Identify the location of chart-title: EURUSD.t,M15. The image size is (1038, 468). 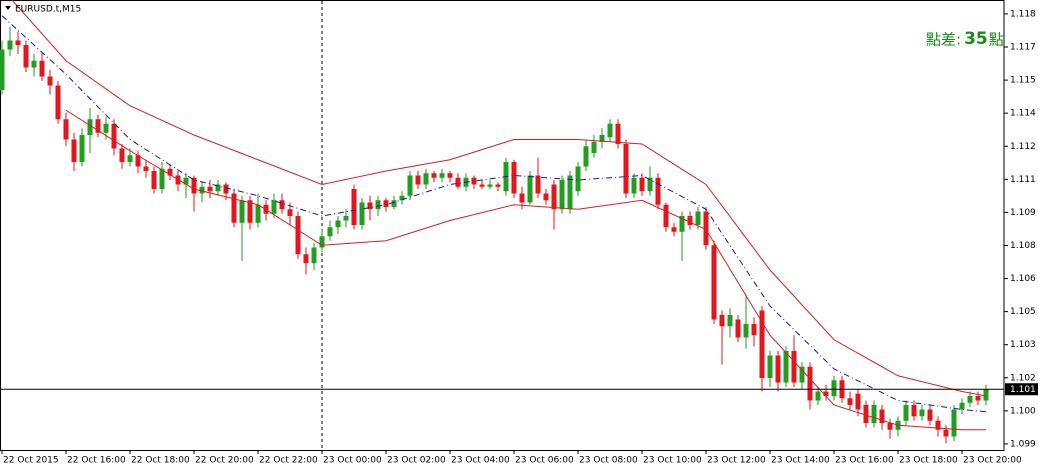
(48, 10).